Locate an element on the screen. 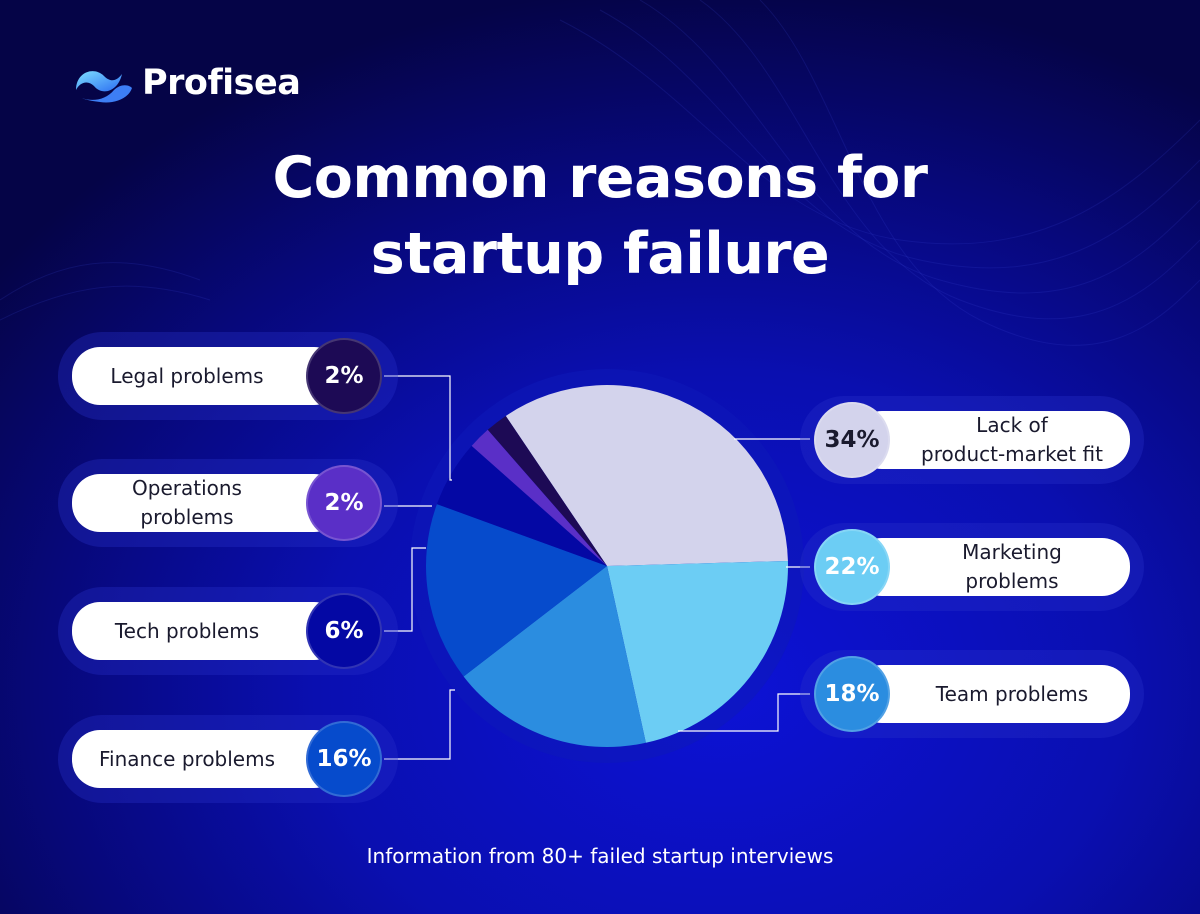 The width and height of the screenshot is (1200, 914). label-line: Legal problems is located at coordinates (187, 375).